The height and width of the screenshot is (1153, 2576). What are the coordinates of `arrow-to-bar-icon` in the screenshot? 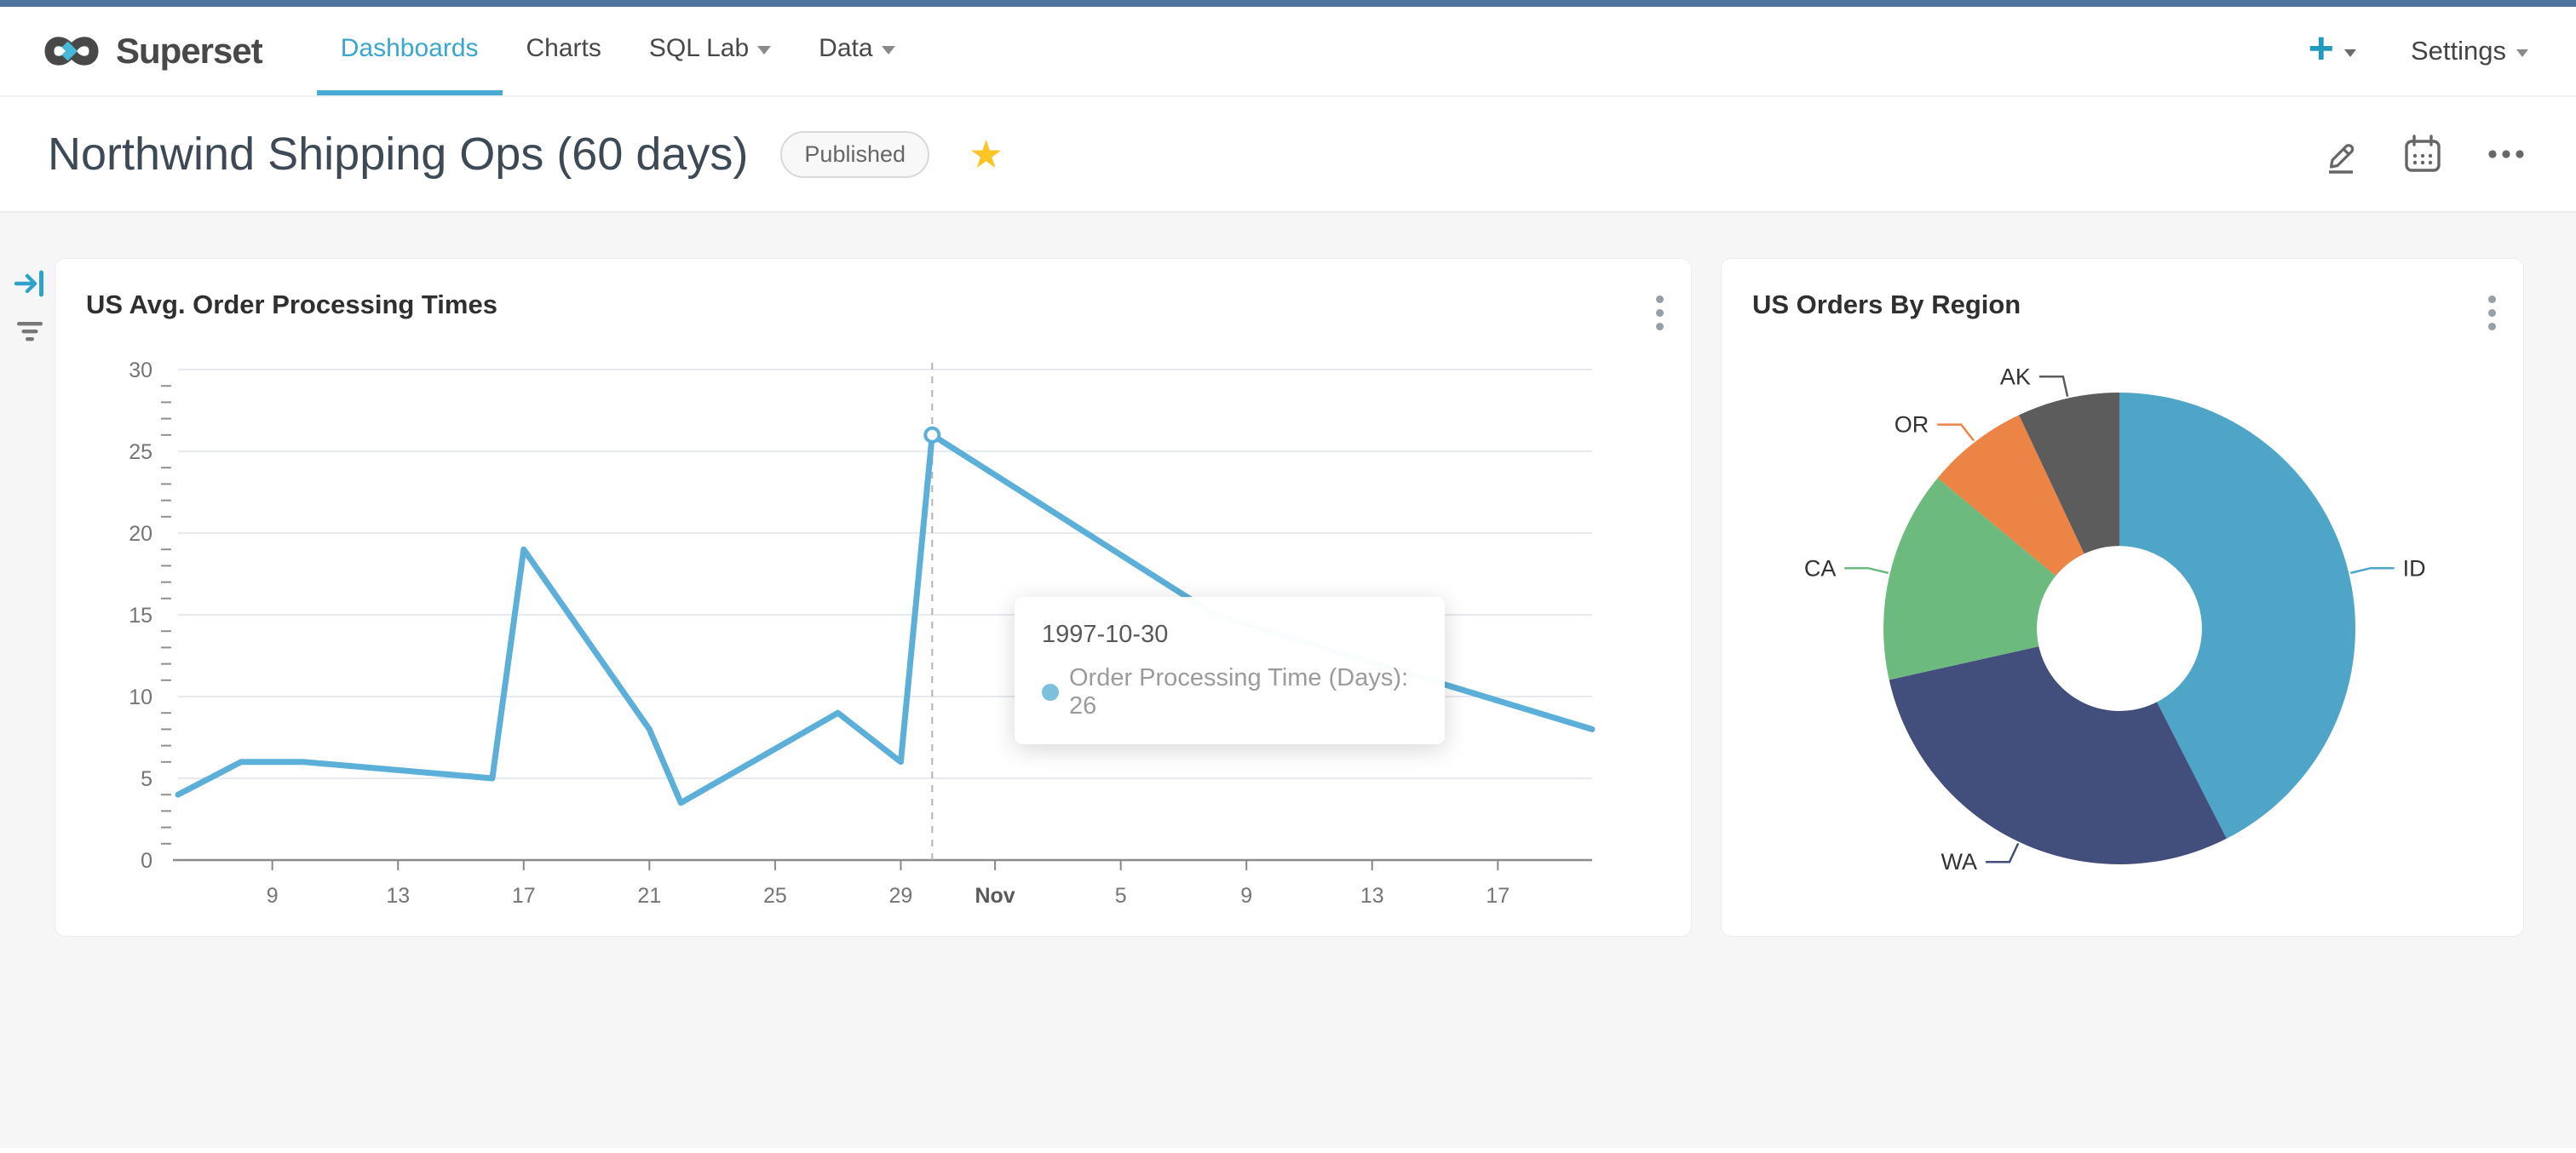 It's located at (29, 284).